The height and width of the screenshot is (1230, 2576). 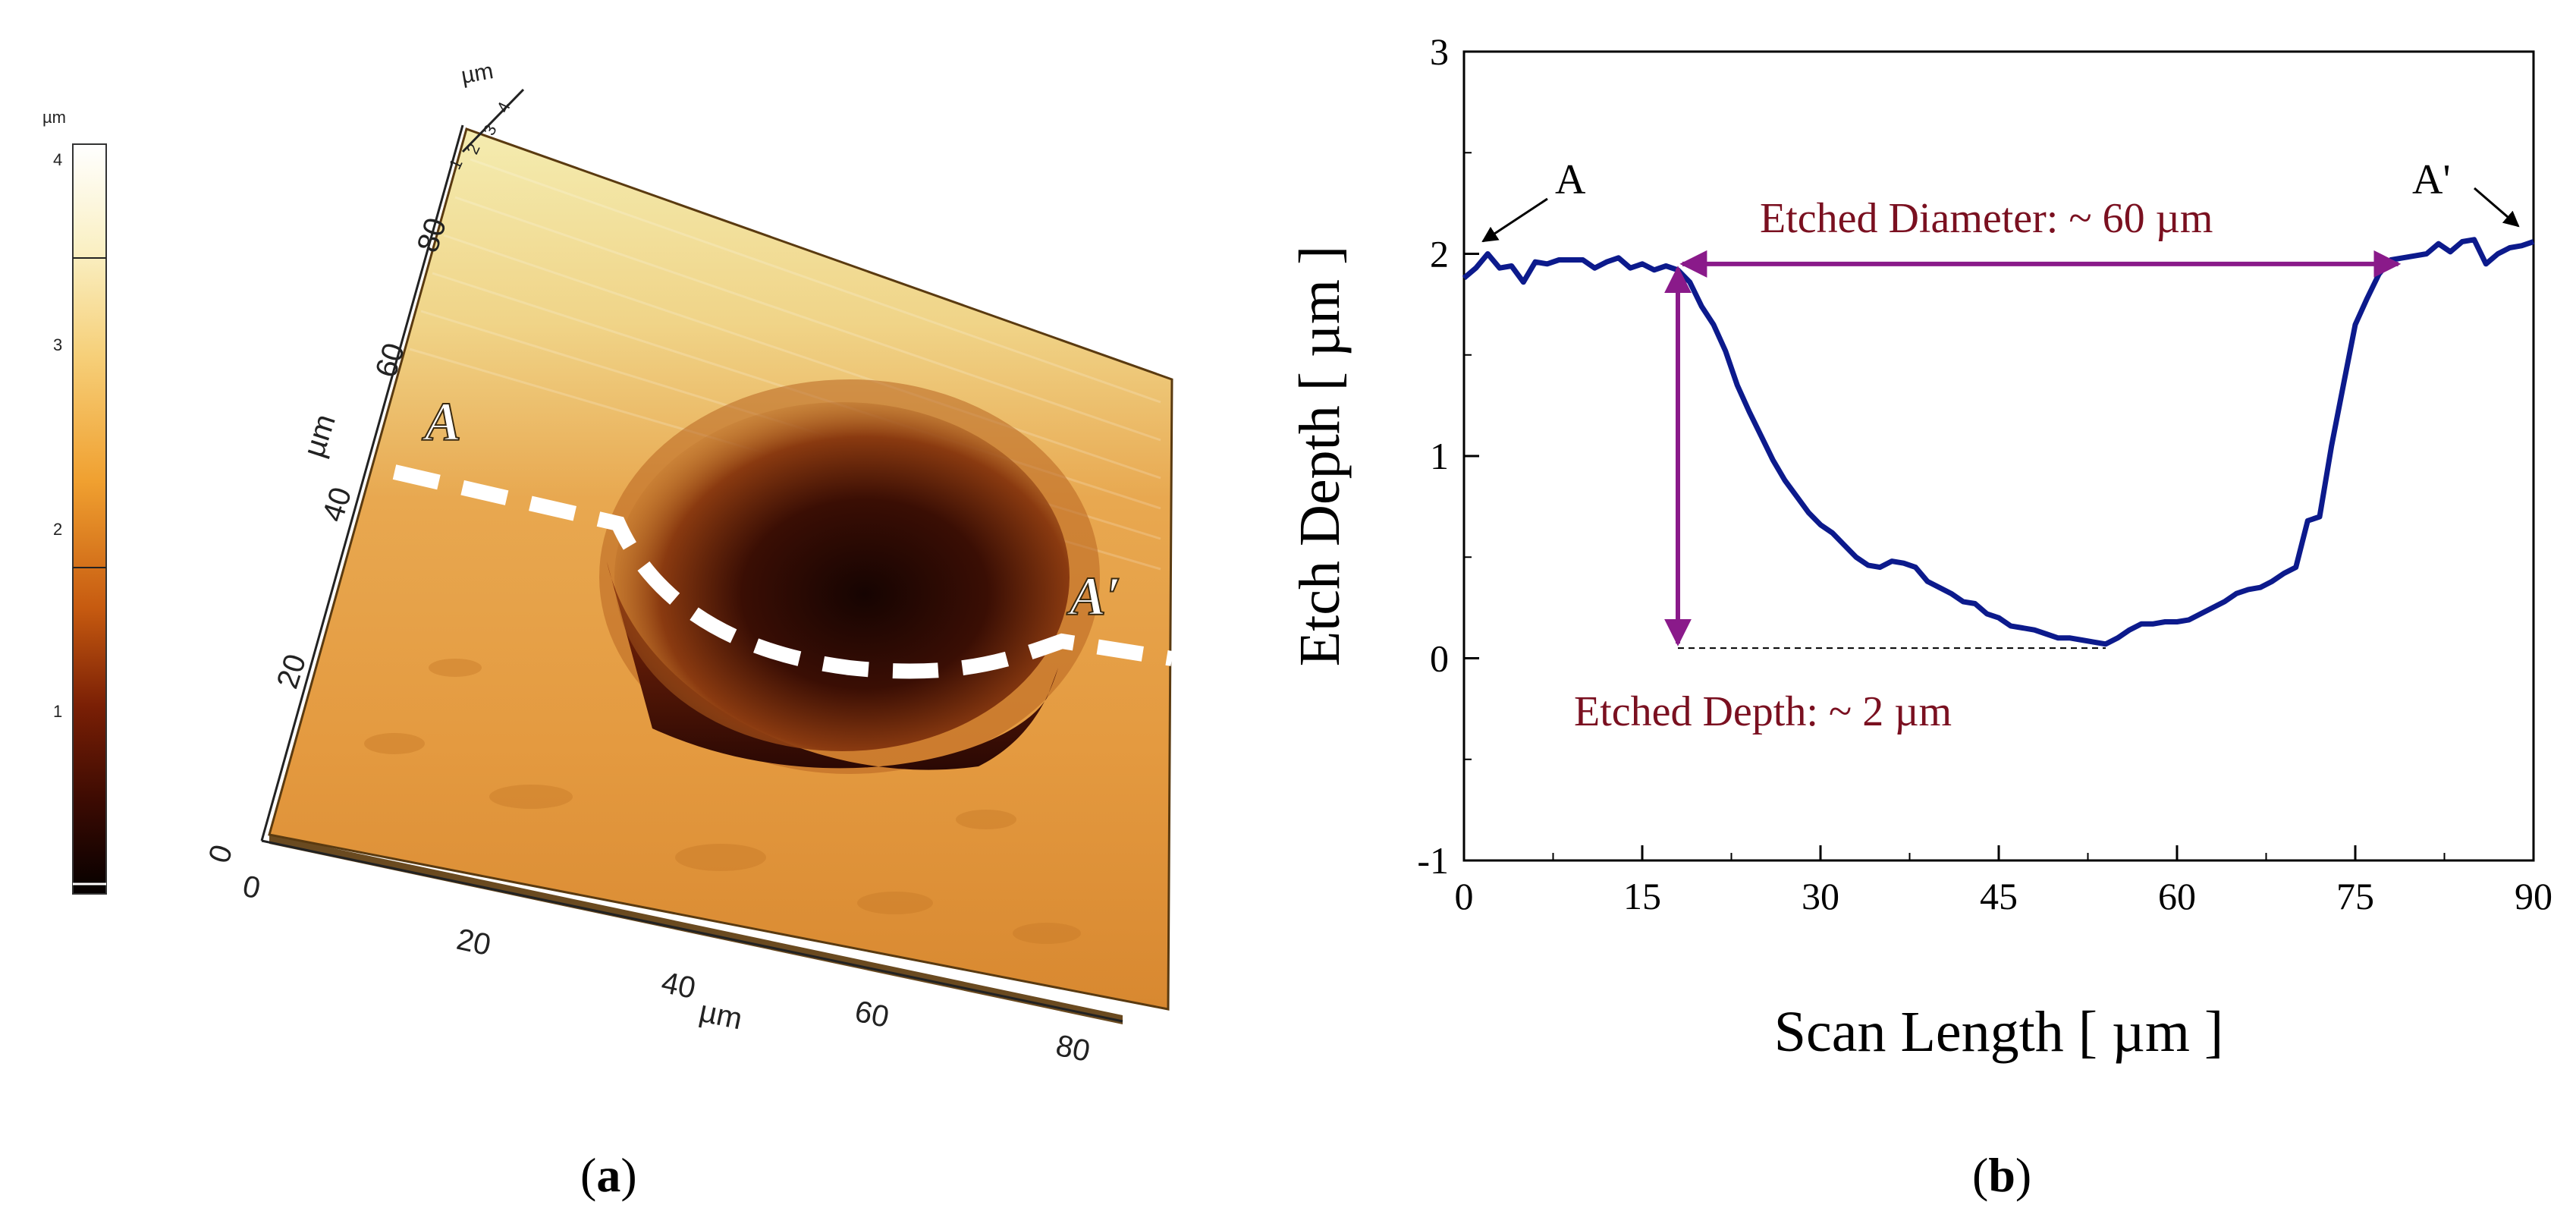 I want to click on x-tick-label: 20, so click(x=474, y=942).